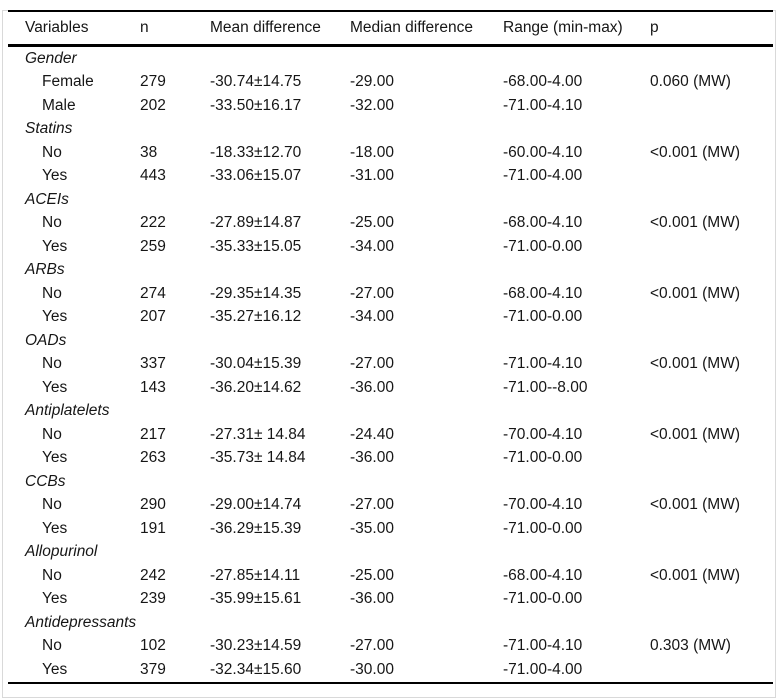  I want to click on cell-range: -68.00-4.00, so click(543, 82).